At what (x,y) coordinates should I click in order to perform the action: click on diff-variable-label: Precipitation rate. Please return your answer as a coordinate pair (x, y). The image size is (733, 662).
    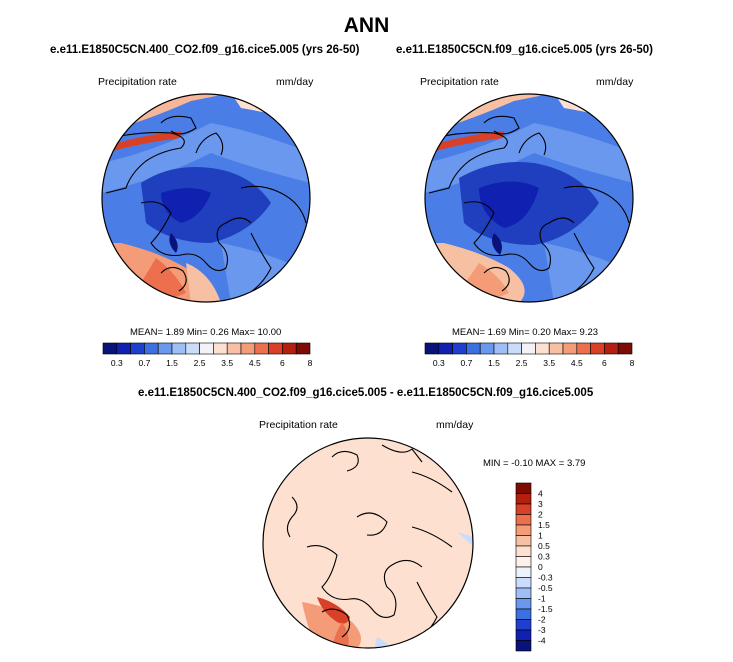
    Looking at the image, I should click on (298, 425).